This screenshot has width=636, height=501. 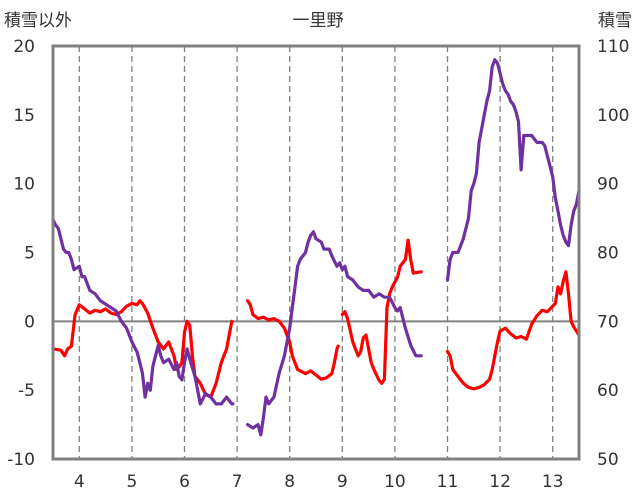 I want to click on x-tick-label: 5, so click(x=131, y=482).